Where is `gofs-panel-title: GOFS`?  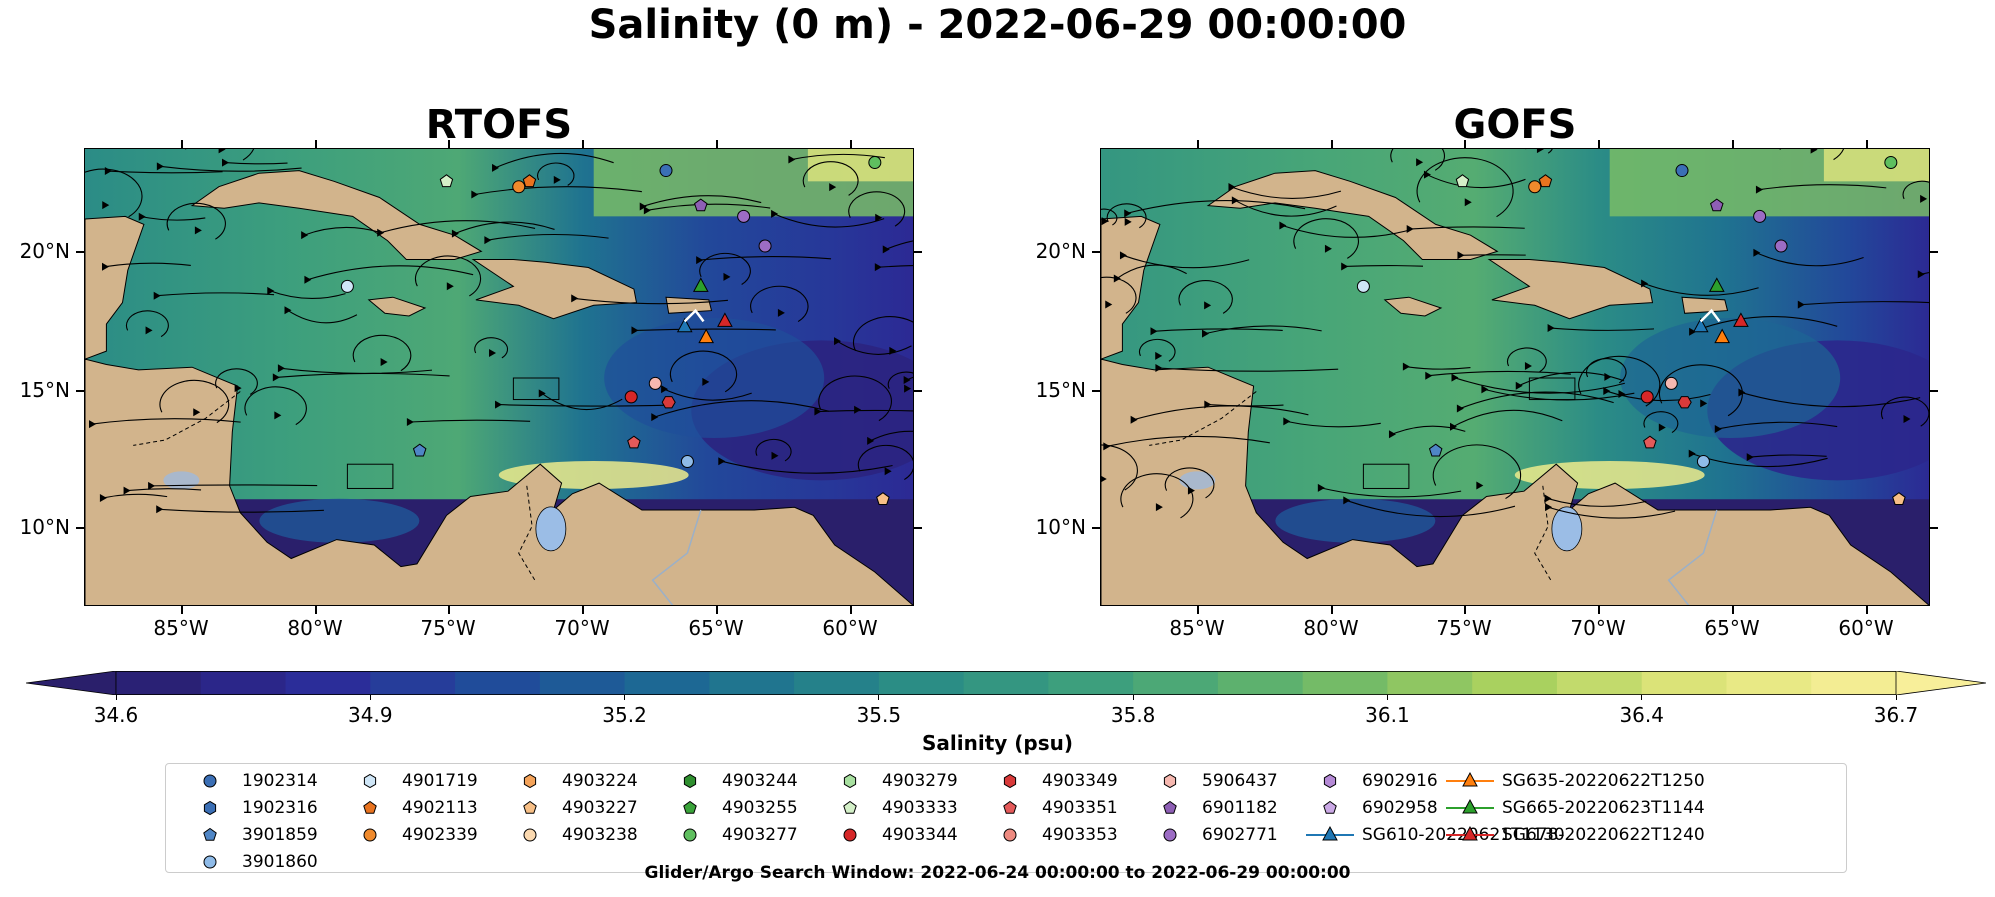 gofs-panel-title: GOFS is located at coordinates (1515, 125).